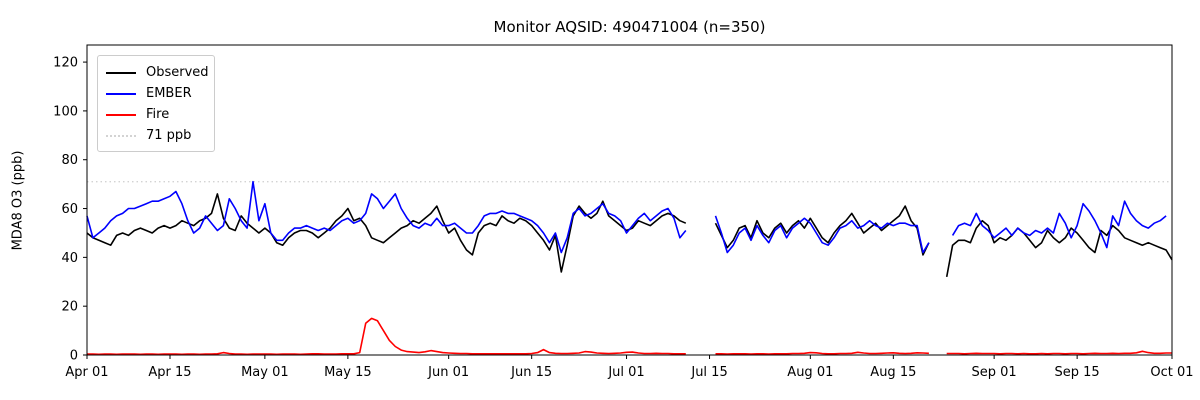 The width and height of the screenshot is (1200, 400). What do you see at coordinates (18, 200) in the screenshot?
I see `y-axis-label: MDA8 O3 (ppb)` at bounding box center [18, 200].